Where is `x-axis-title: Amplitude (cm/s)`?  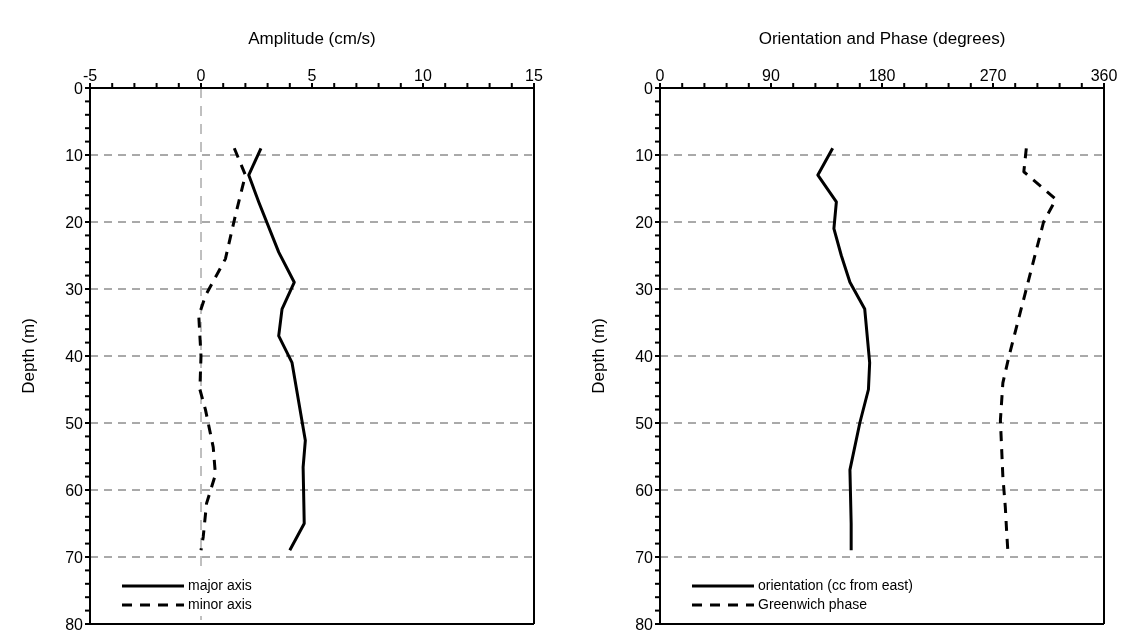
x-axis-title: Amplitude (cm/s) is located at coordinates (312, 39).